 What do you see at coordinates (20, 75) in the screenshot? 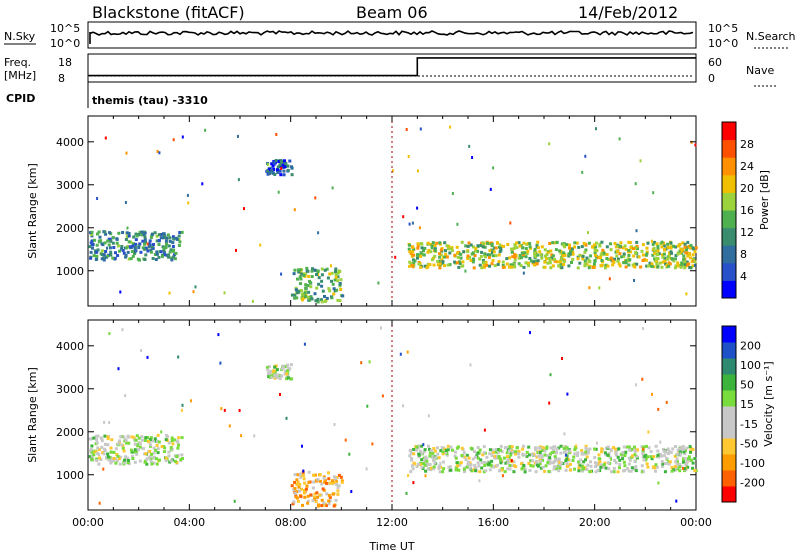
I see `freq-unit: [MHz]` at bounding box center [20, 75].